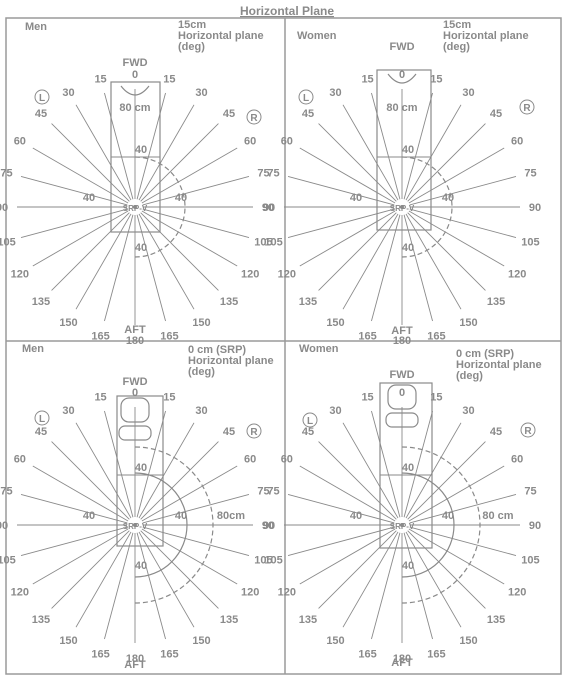 Image resolution: width=573 pixels, height=684 pixels. Describe the element at coordinates (231, 516) in the screenshot. I see `distance-label-80: 80cm` at that location.